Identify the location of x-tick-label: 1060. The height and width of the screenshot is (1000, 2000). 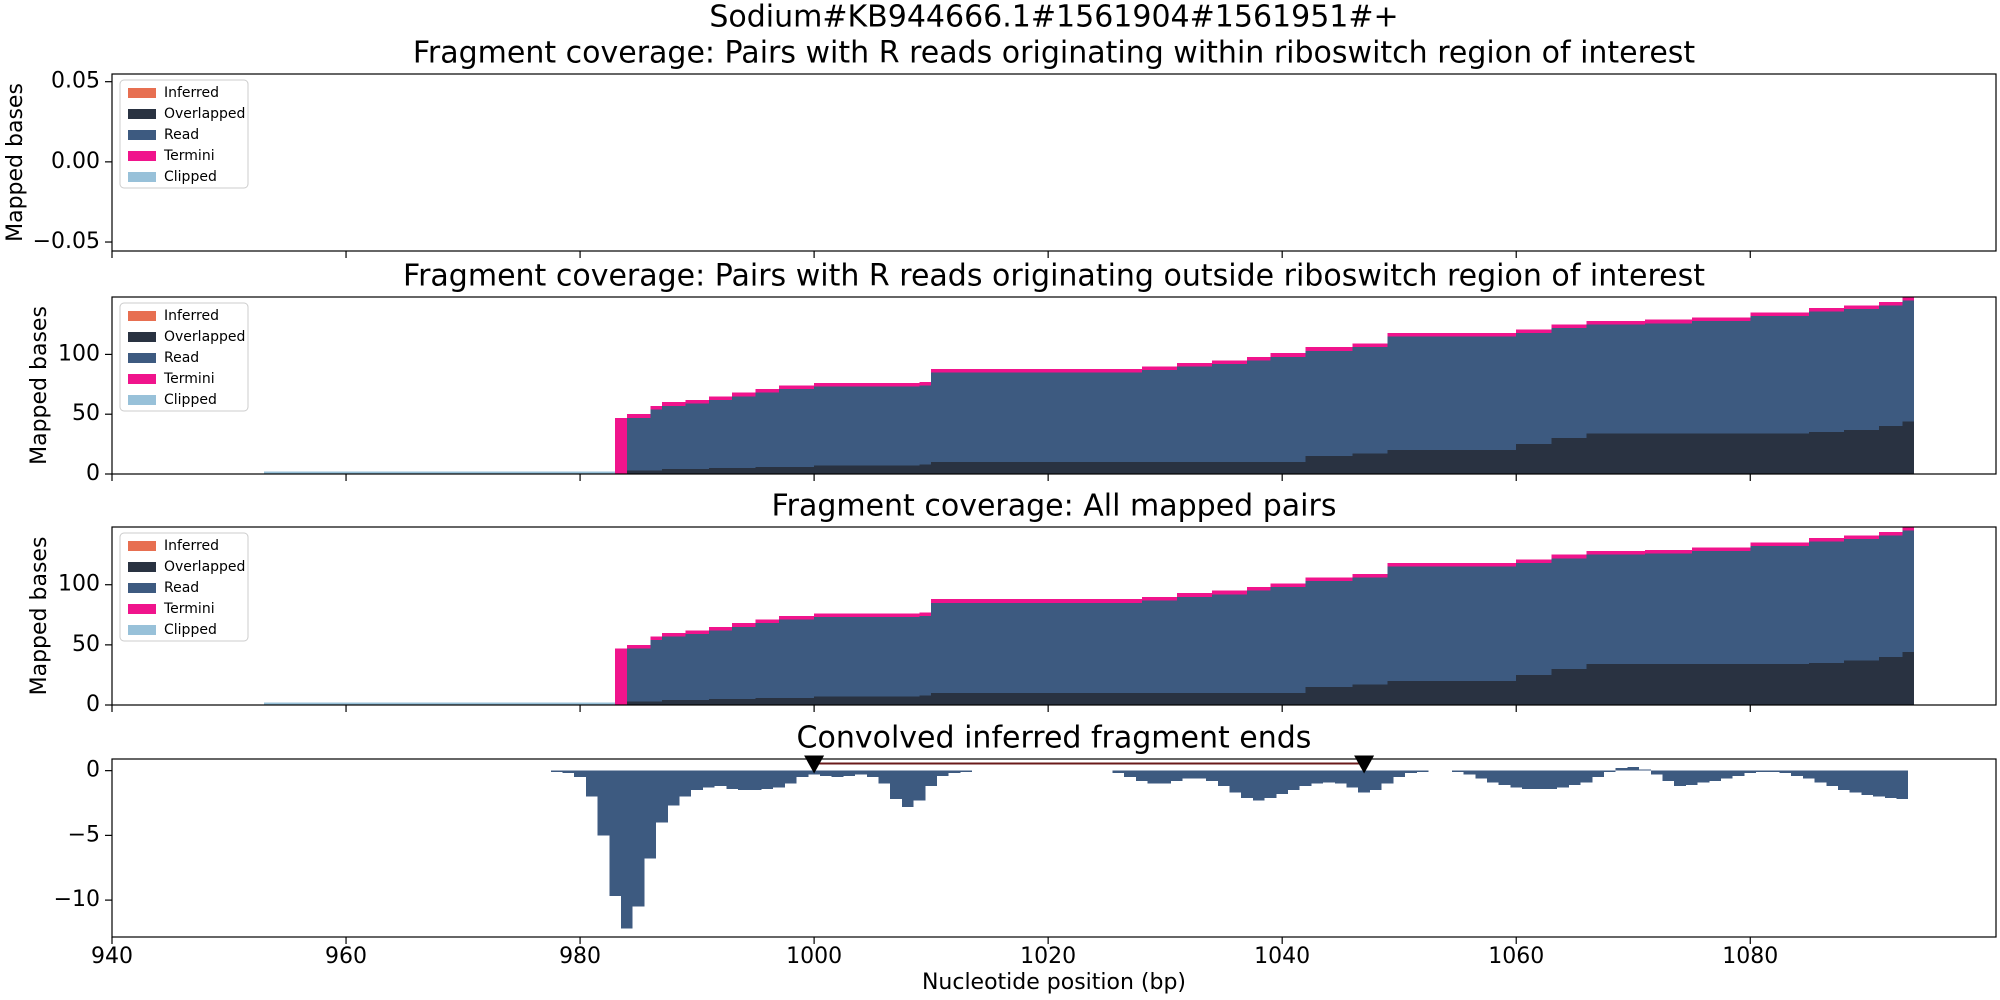
(1516, 956).